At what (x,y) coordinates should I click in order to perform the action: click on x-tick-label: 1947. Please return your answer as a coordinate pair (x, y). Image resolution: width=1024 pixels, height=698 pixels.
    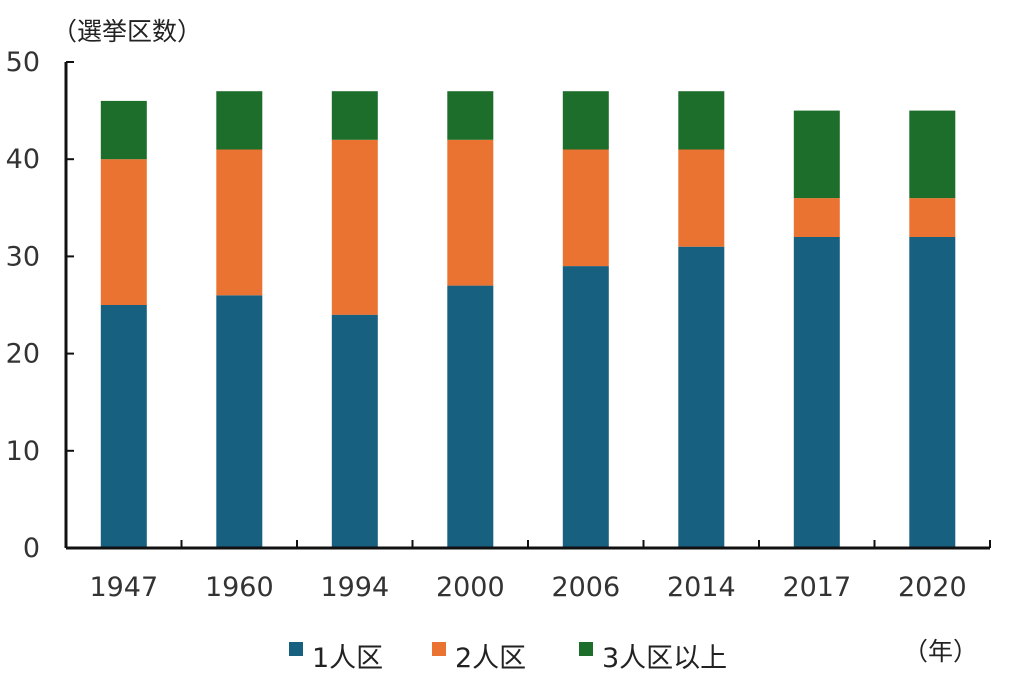
    Looking at the image, I should click on (123, 587).